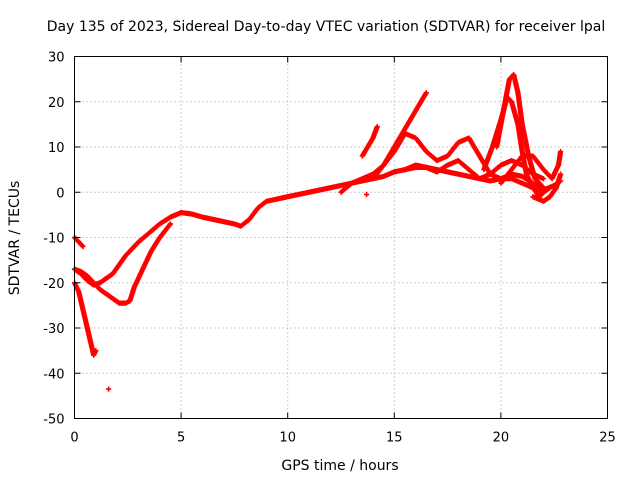 This screenshot has height=480, width=640. Describe the element at coordinates (53, 374) in the screenshot. I see `y-tick-label: -40` at that location.